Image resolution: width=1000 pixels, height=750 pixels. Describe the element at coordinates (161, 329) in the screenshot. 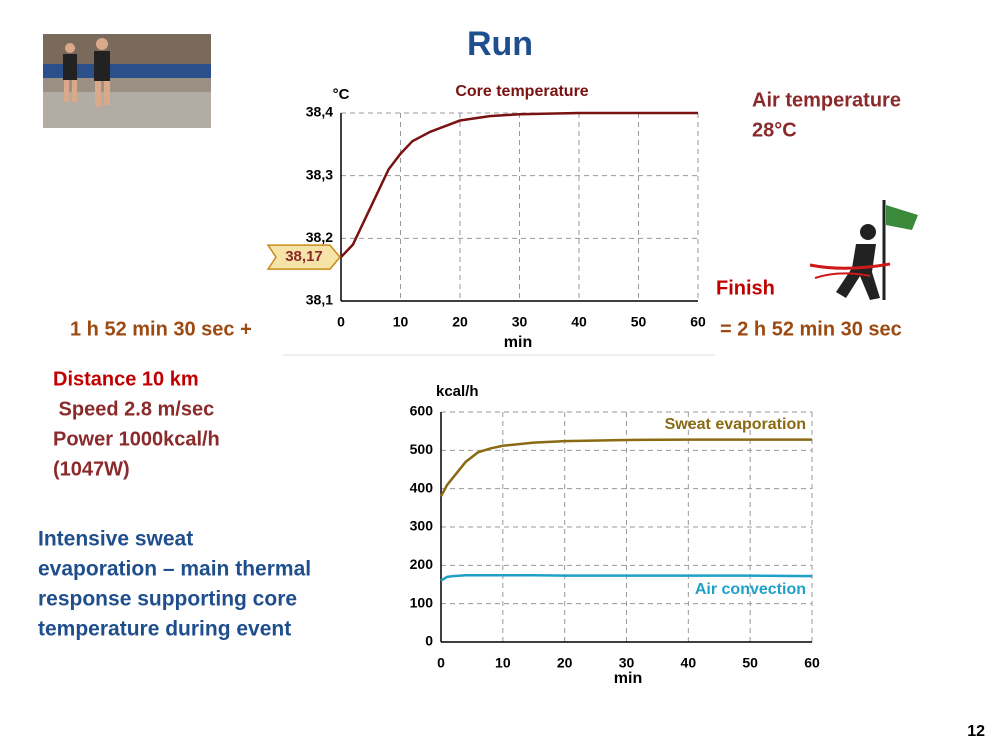

I see `start-time: 1 h 52 min 30 sec +` at that location.